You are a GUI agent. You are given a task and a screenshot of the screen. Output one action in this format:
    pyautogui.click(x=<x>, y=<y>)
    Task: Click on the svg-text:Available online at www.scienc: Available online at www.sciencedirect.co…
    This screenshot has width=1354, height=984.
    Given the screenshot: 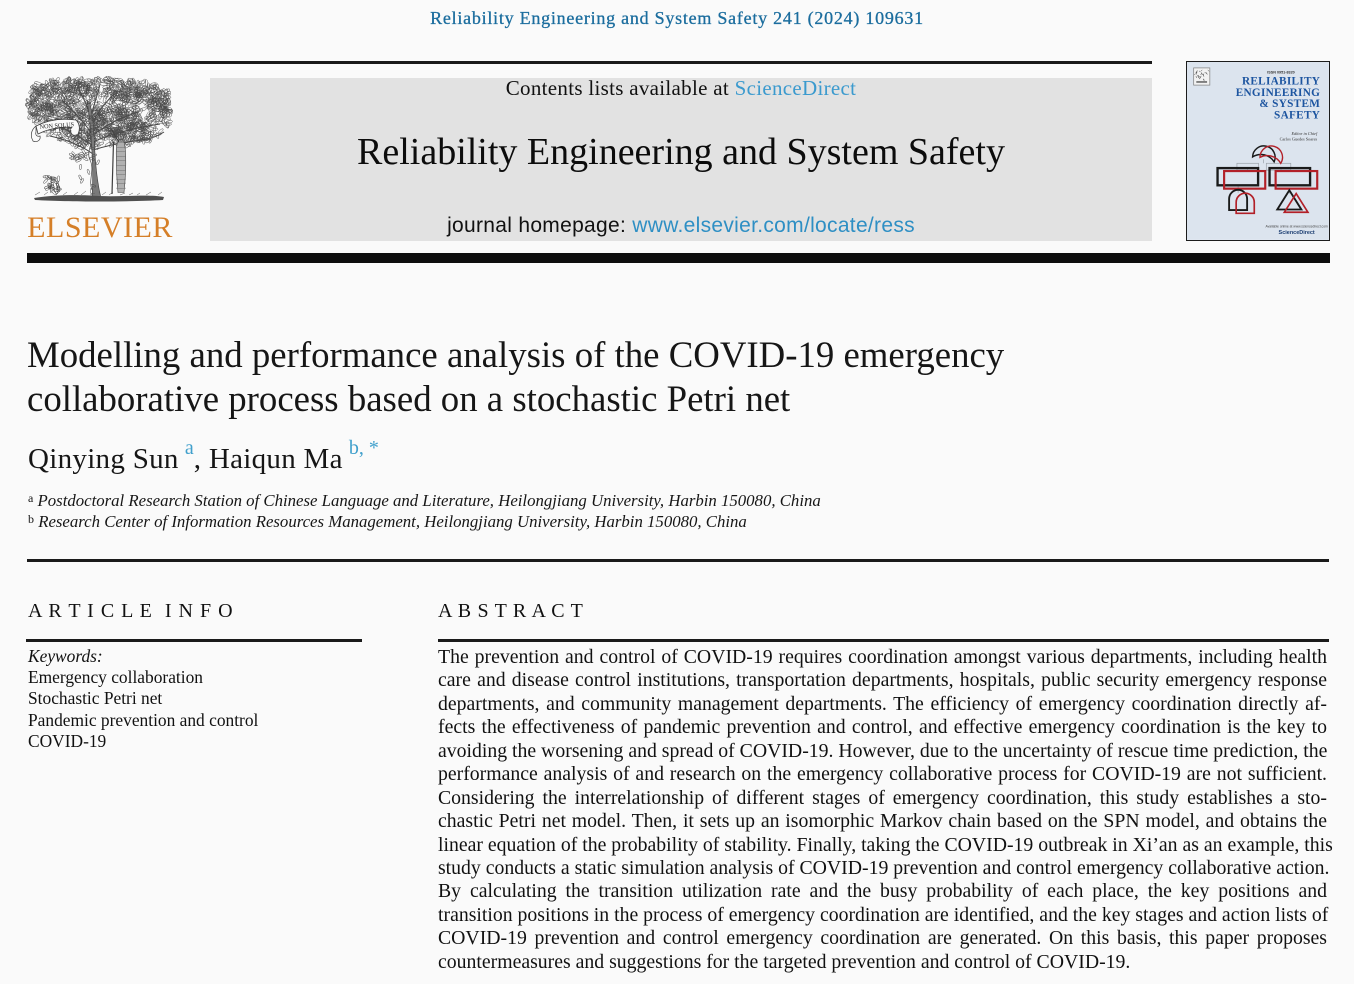 What is the action you would take?
    pyautogui.click(x=1296, y=227)
    